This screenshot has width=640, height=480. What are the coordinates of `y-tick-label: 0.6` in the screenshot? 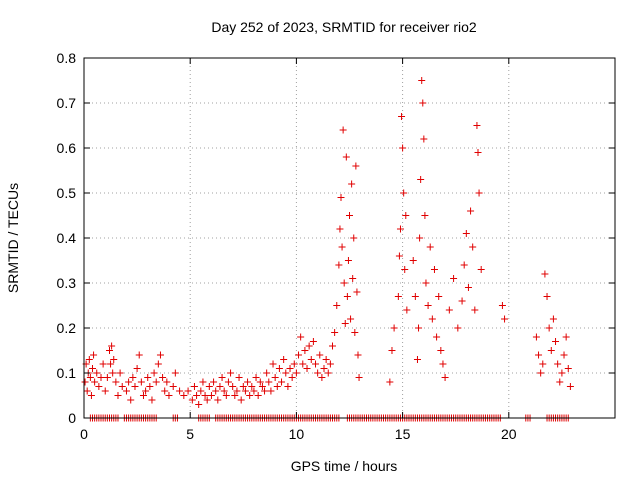 It's located at (67, 148).